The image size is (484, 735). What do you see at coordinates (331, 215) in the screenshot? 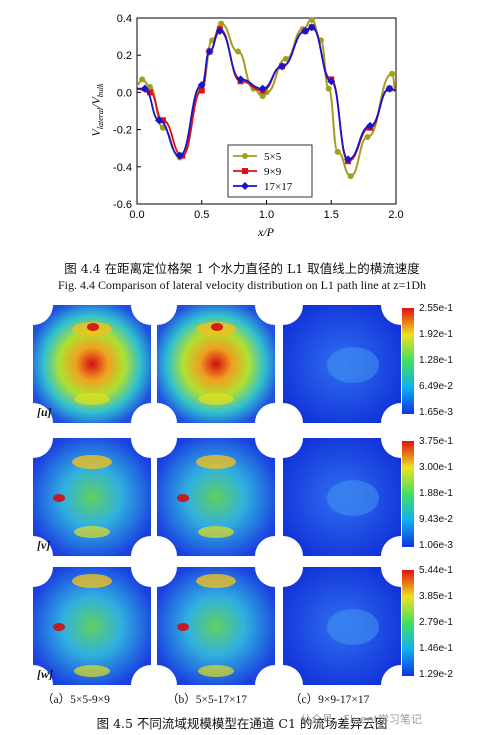
I see `x-tick-label: 1.5` at bounding box center [331, 215].